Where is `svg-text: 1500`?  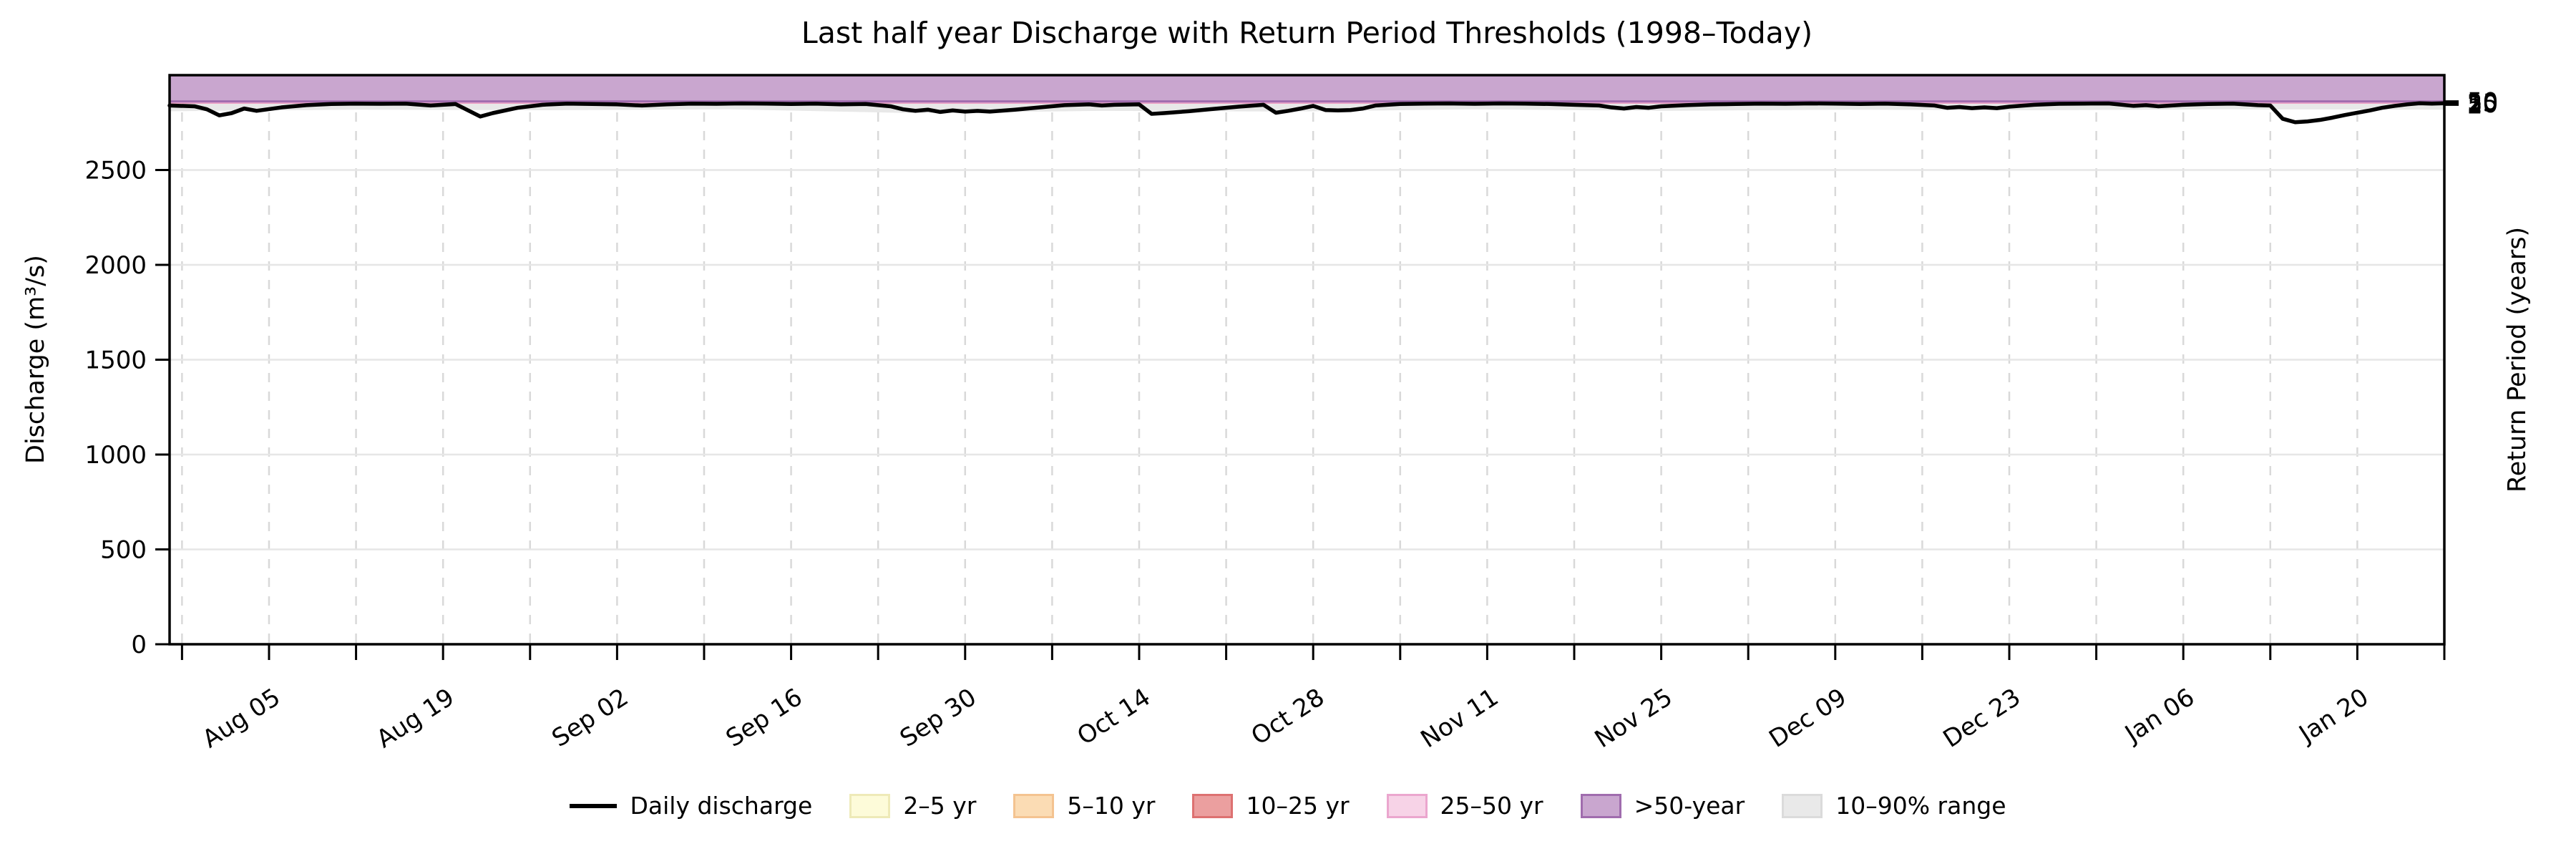 svg-text: 1500 is located at coordinates (115, 360).